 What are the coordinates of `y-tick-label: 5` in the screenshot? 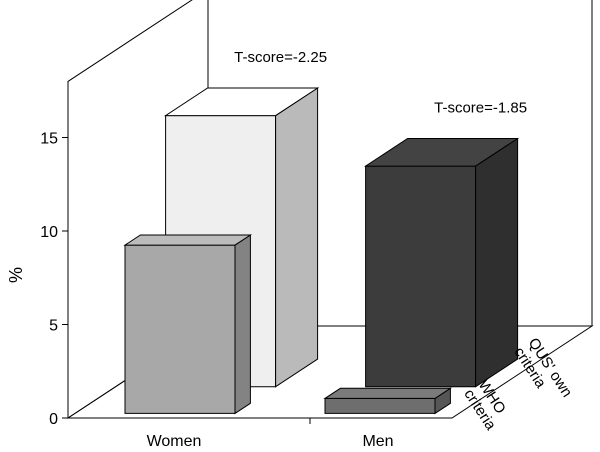 It's located at (53, 326).